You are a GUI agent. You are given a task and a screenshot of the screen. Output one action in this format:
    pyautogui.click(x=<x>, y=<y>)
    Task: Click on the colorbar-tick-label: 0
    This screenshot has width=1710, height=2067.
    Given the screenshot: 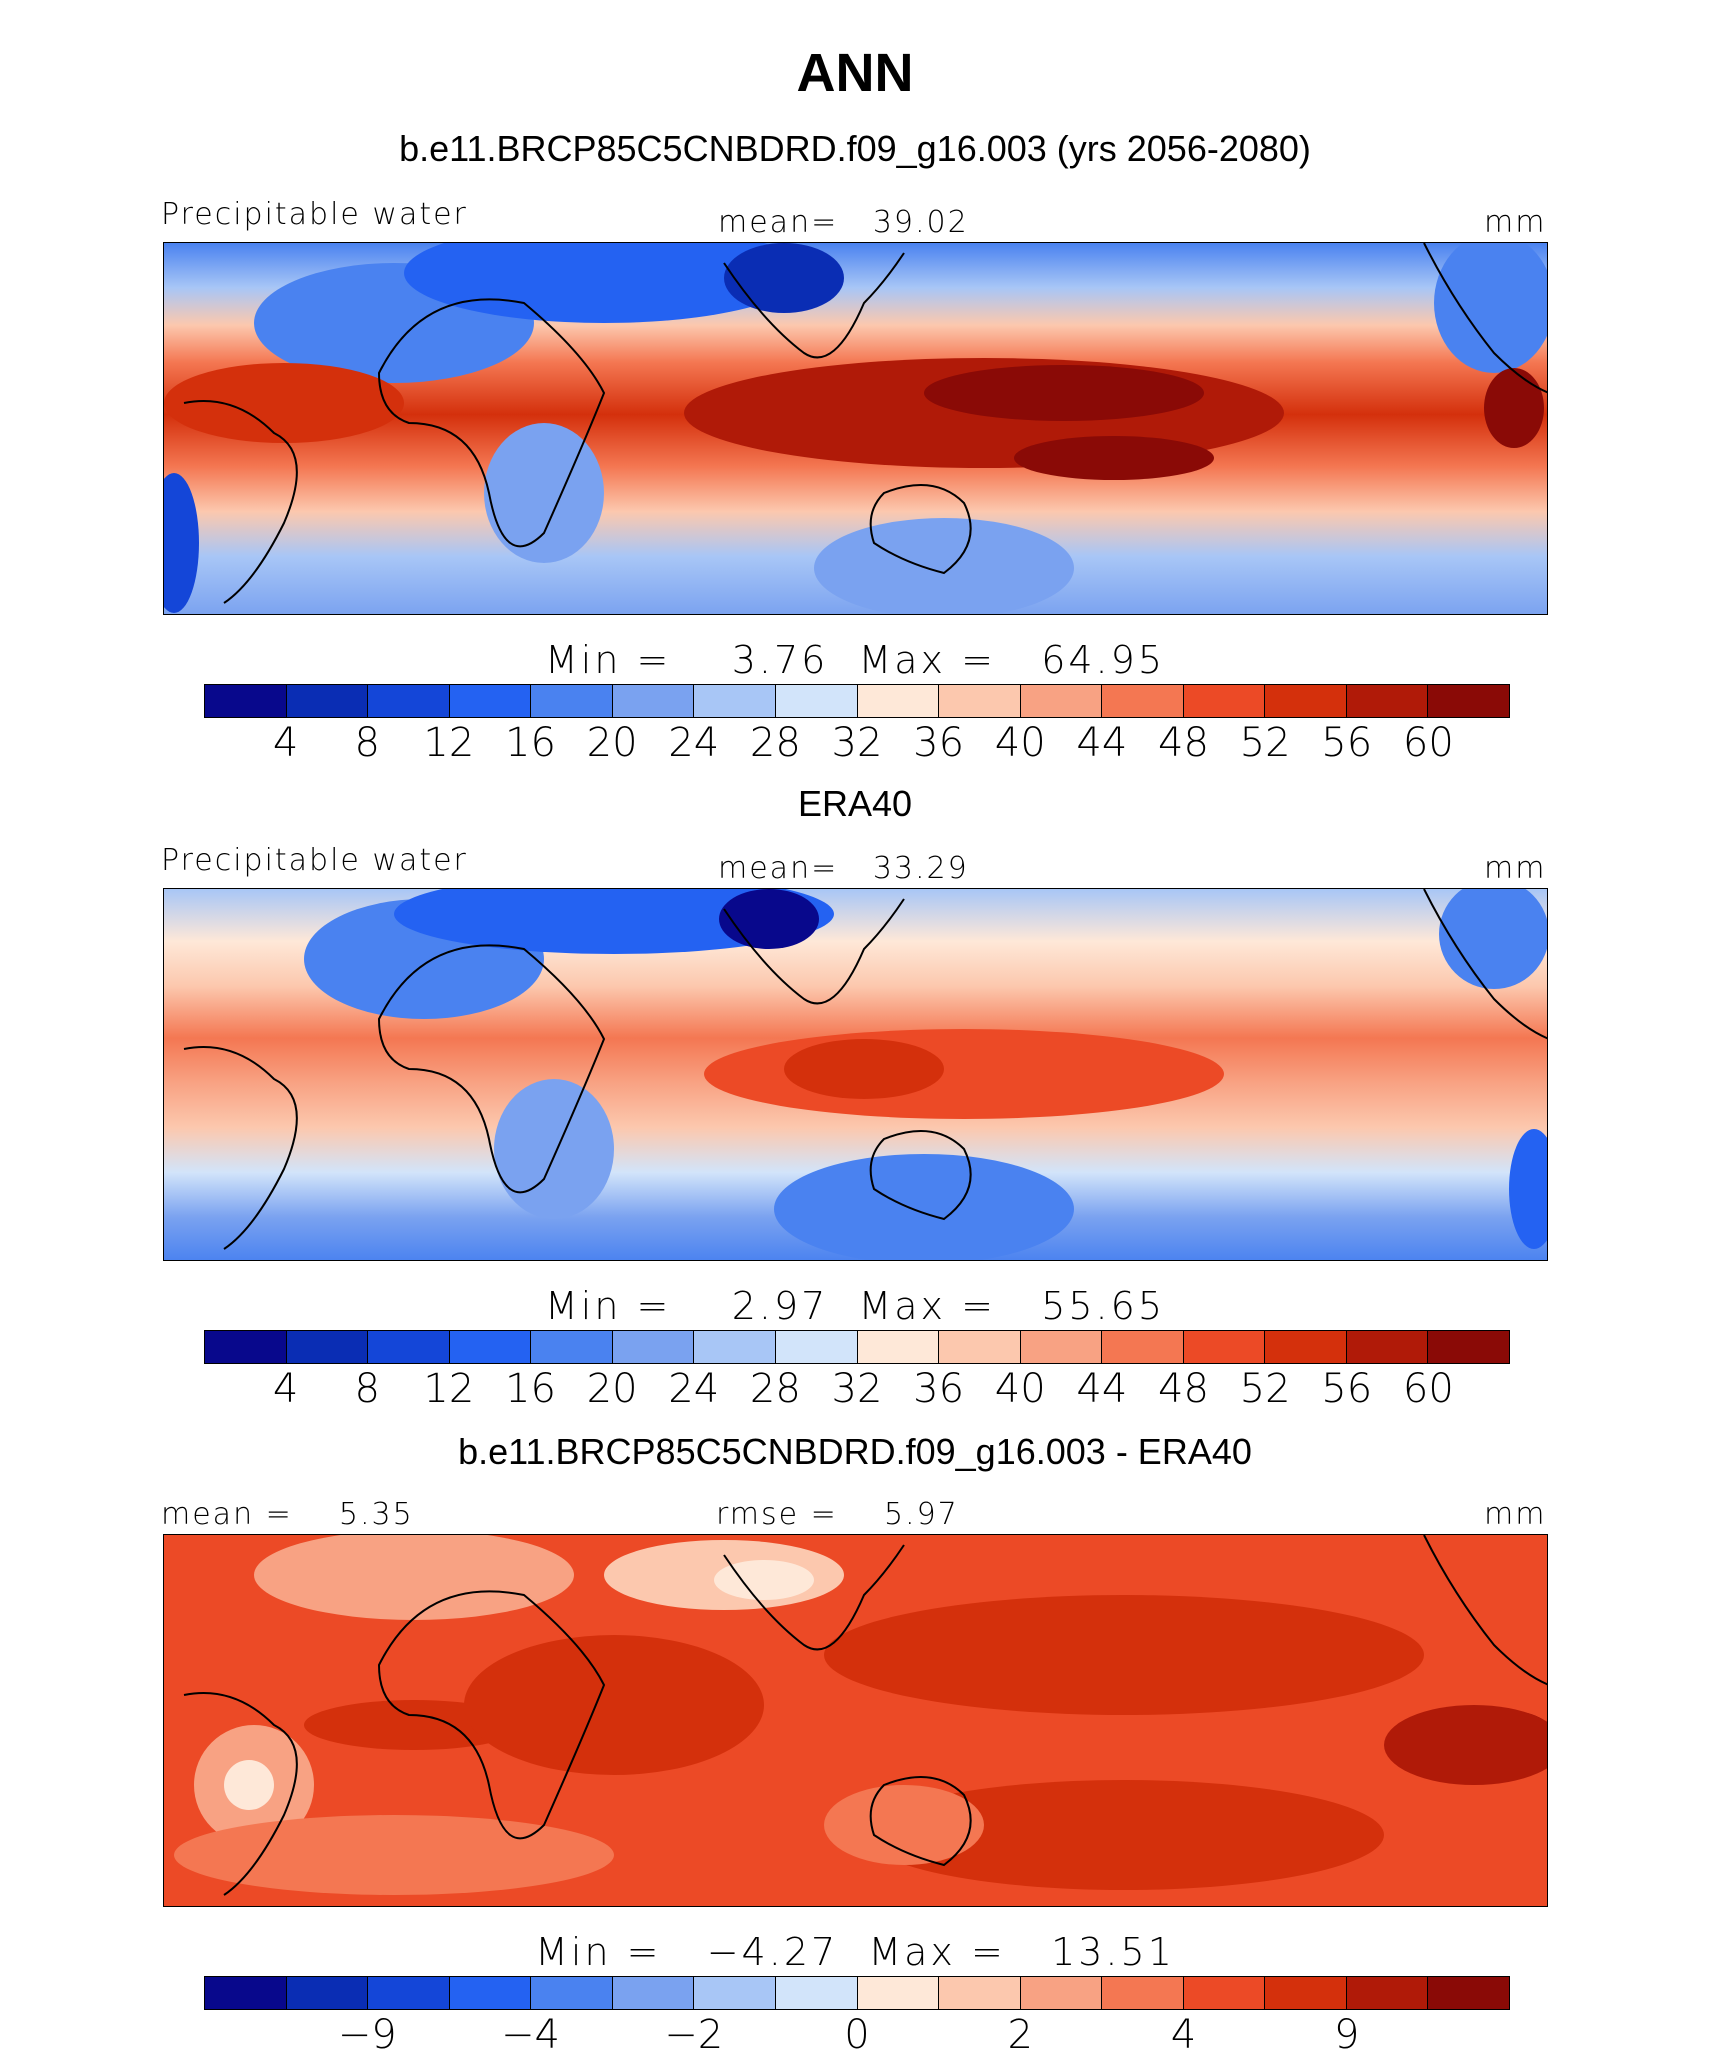 What is the action you would take?
    pyautogui.click(x=857, y=2035)
    